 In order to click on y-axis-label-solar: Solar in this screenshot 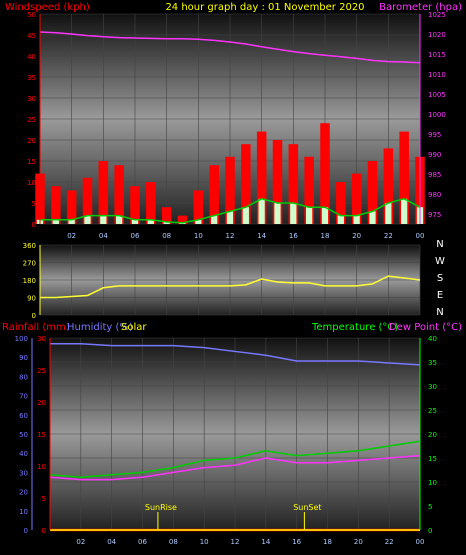, I will do `click(134, 327)`.